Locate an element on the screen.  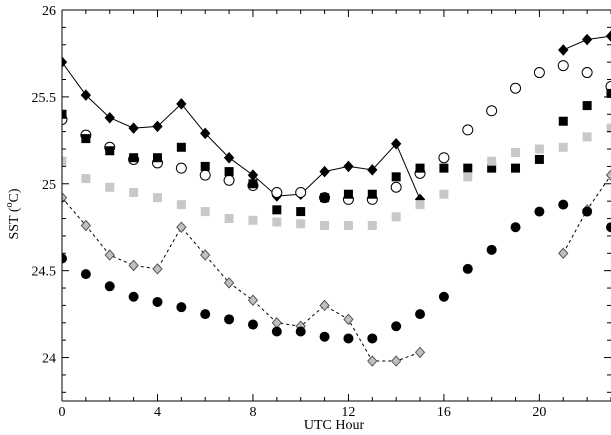
x-tick-label: 4 is located at coordinates (157, 412).